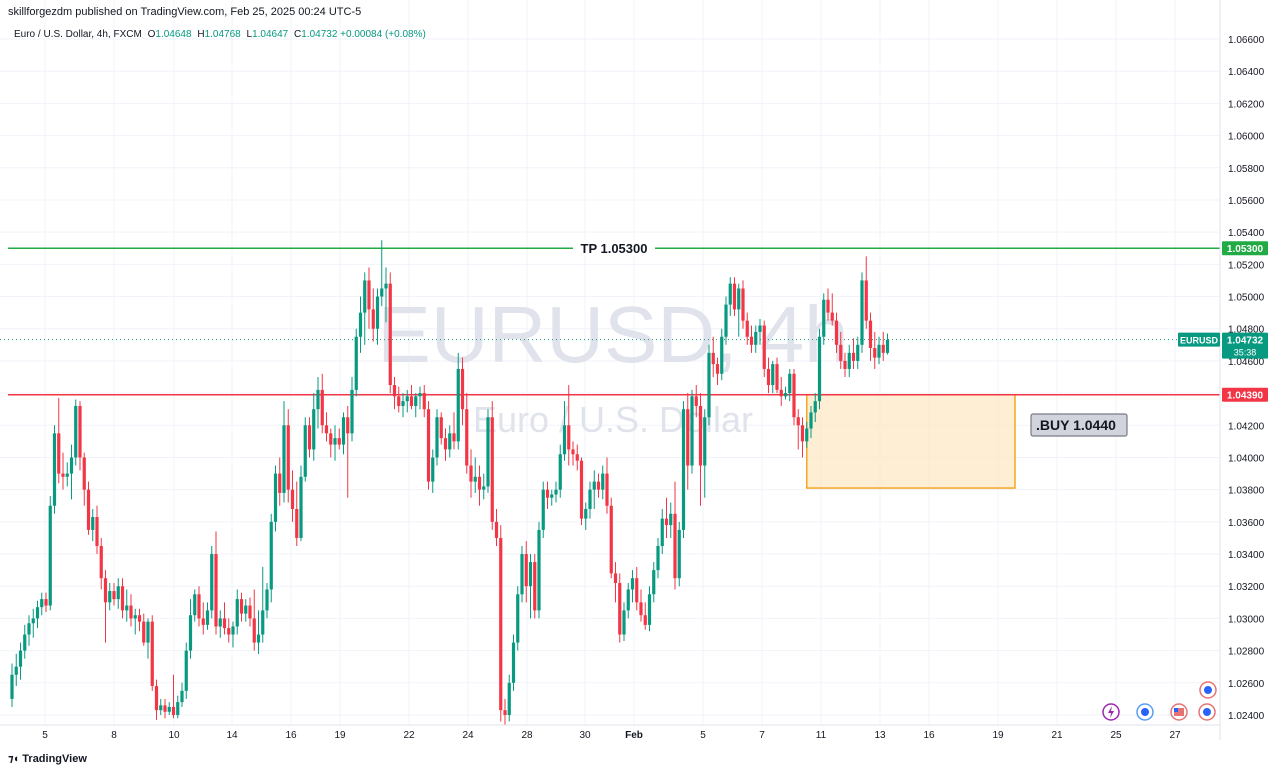 This screenshot has height=775, width=1280. I want to click on eu-flag-icon, so click(1145, 712).